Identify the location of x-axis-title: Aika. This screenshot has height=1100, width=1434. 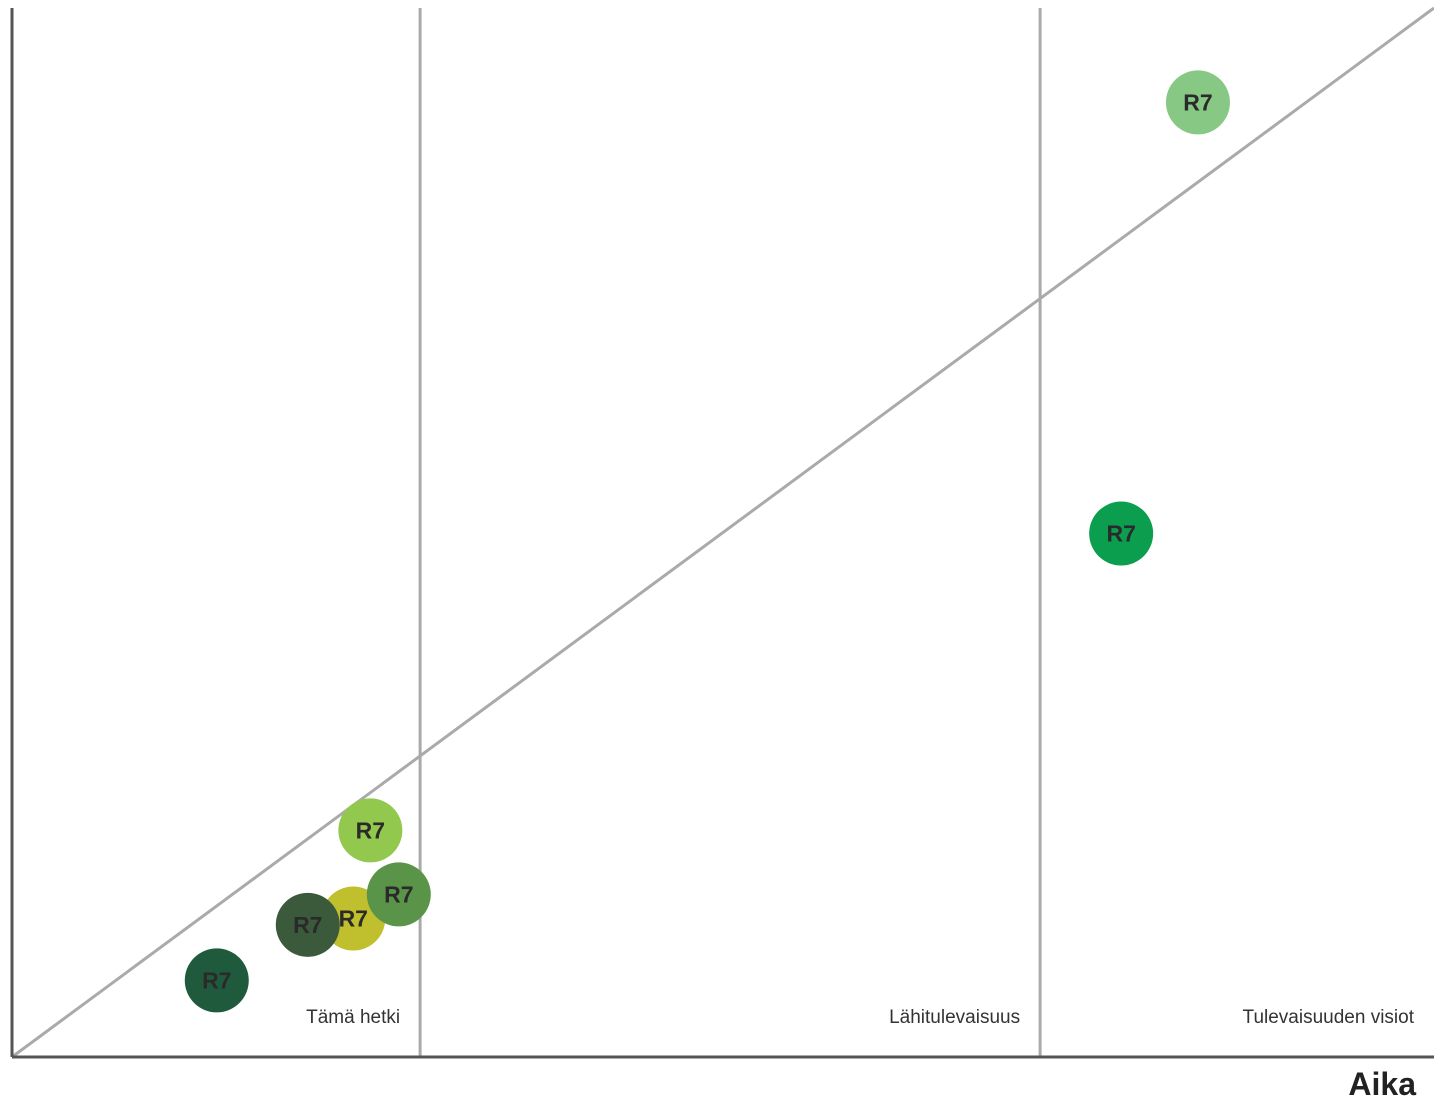
(1382, 1083).